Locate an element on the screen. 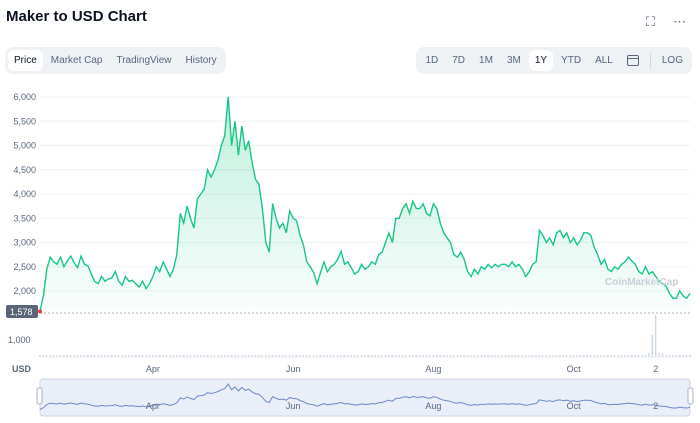 This screenshot has height=423, width=700. range-3m: 3M is located at coordinates (513, 60).